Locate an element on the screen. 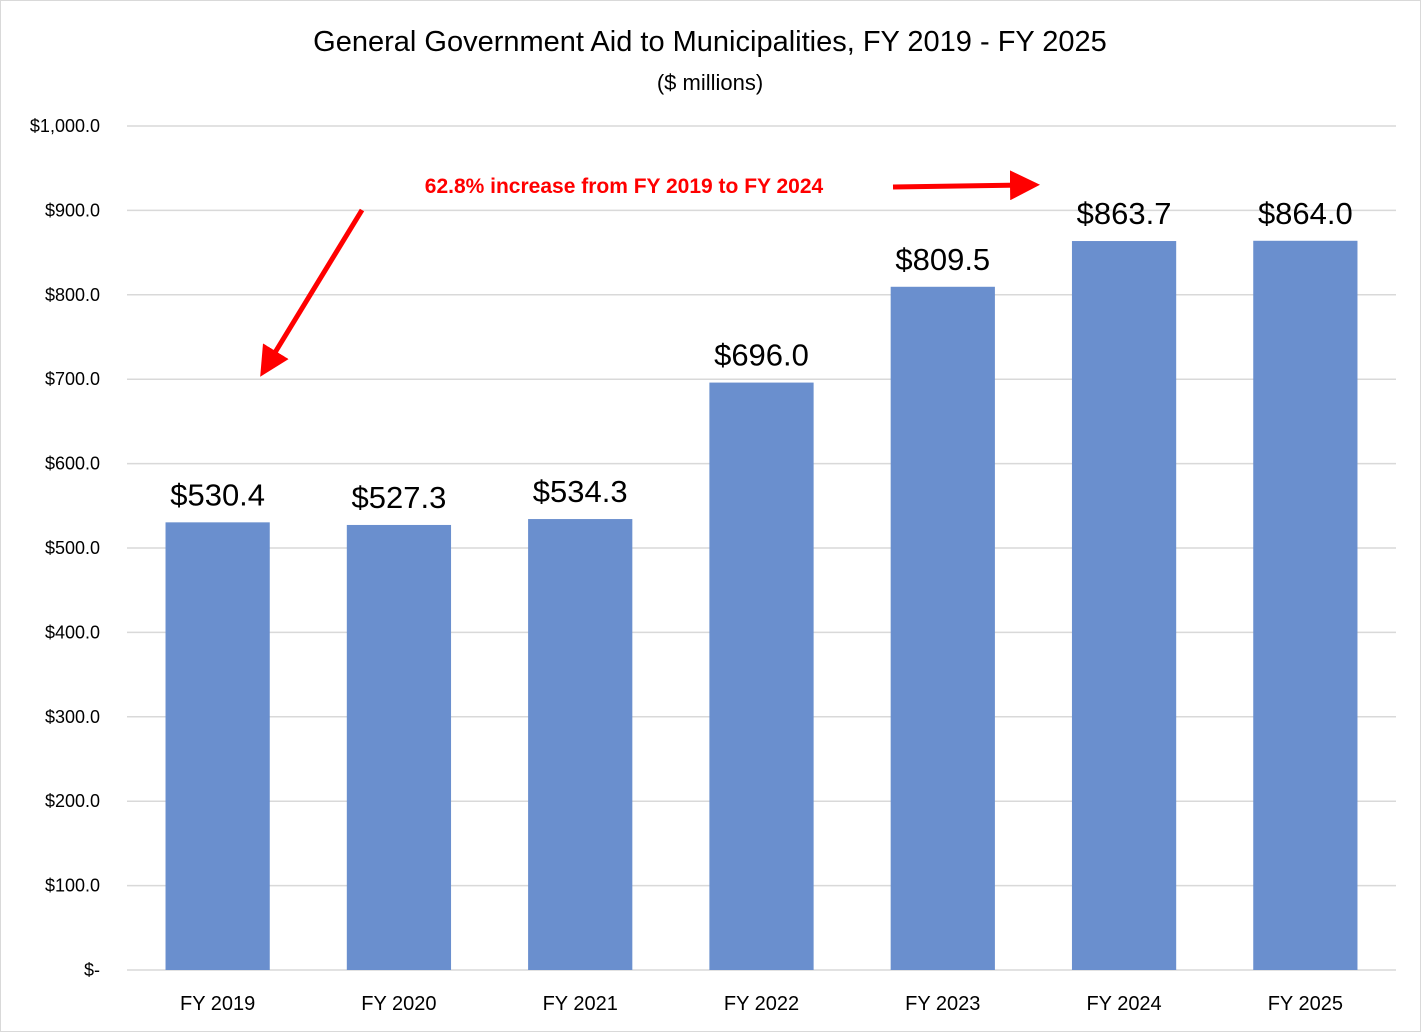  x-tick-label: FY 2023 is located at coordinates (942, 1004).